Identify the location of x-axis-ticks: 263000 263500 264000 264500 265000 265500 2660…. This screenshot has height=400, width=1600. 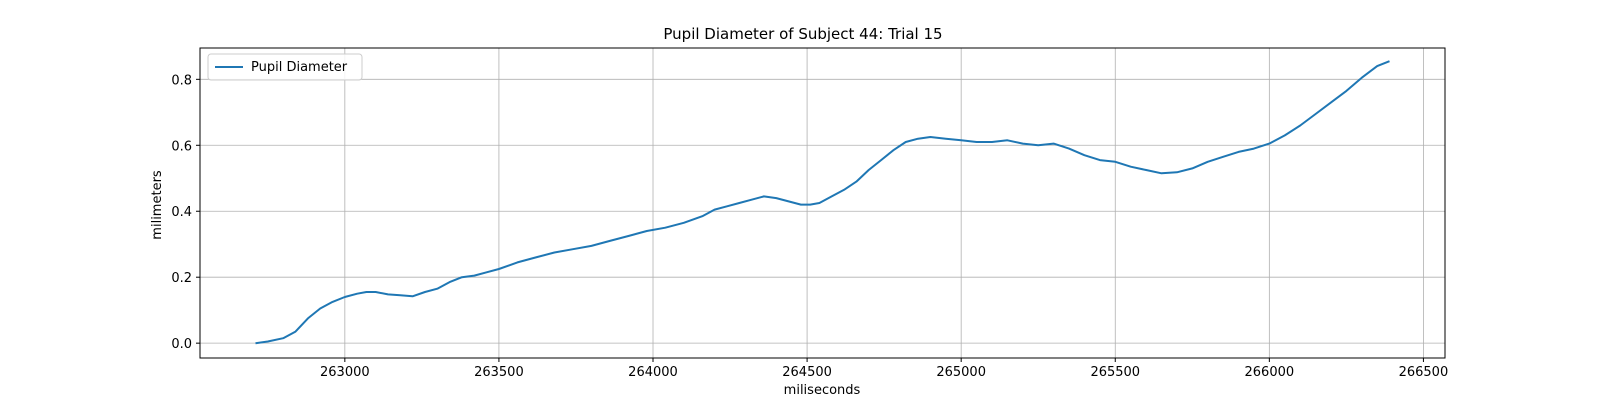
(884, 369).